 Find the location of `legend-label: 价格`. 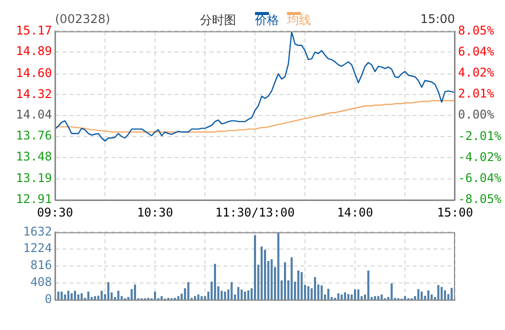

legend-label: 价格 is located at coordinates (267, 20).